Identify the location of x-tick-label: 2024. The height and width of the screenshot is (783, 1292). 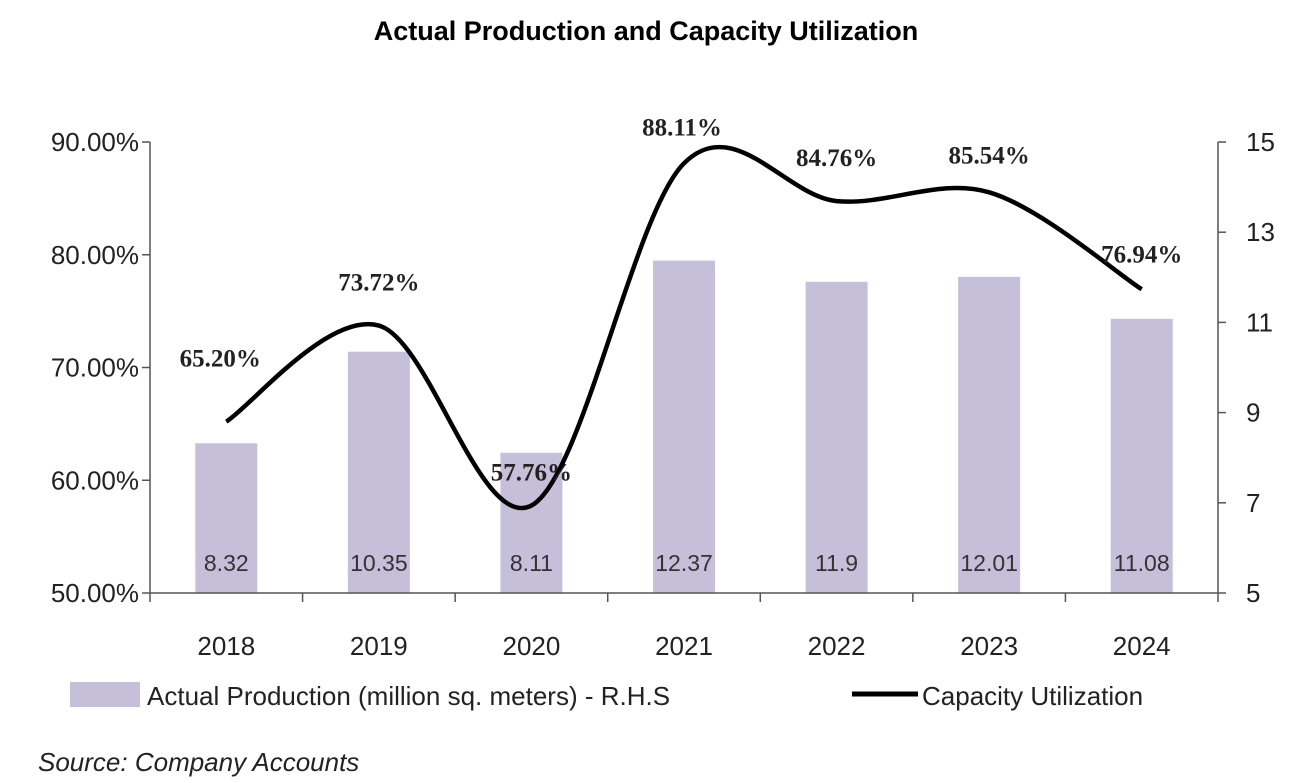
(1142, 646).